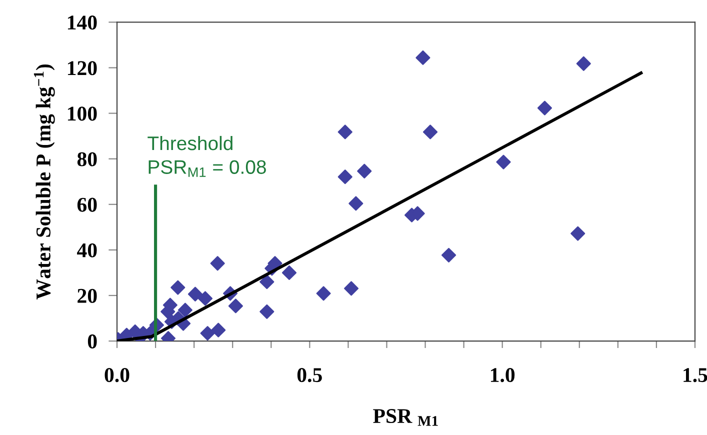  I want to click on y-tick-label: 120, so click(82, 68).